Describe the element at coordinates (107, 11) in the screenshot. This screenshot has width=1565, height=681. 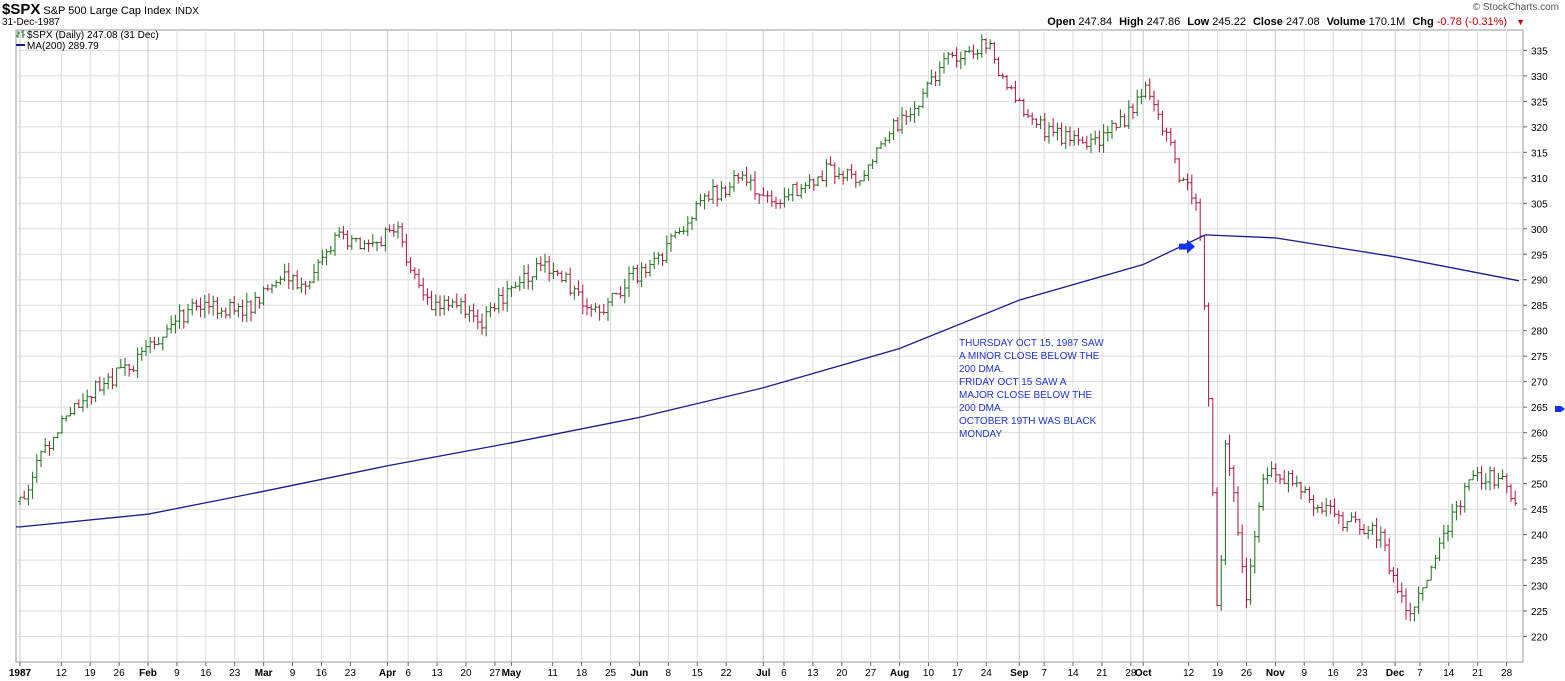
I see `ticker-name: S&P 500 Large Cap Index` at that location.